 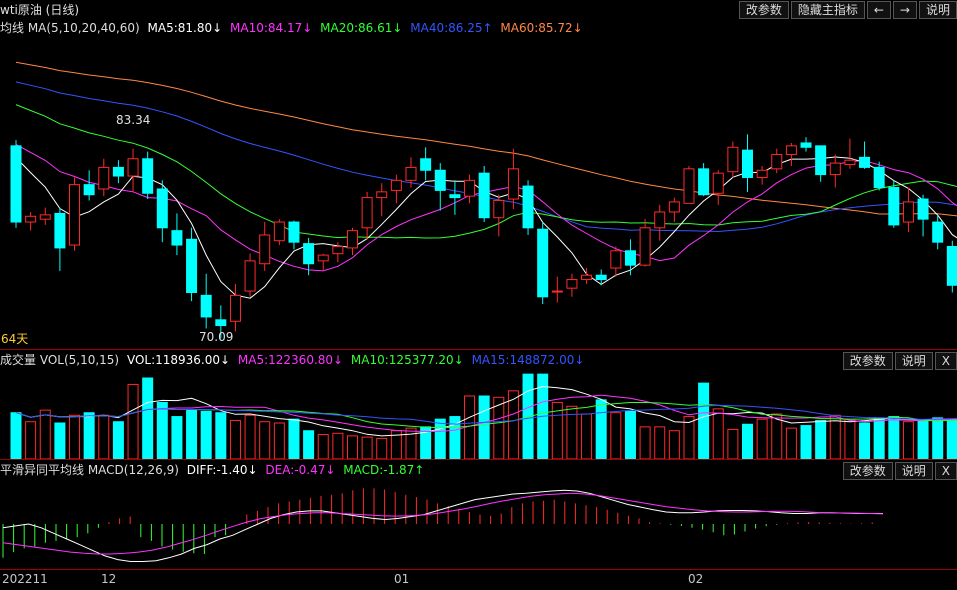 What do you see at coordinates (904, 10) in the screenshot?
I see `arrow-right-button: →` at bounding box center [904, 10].